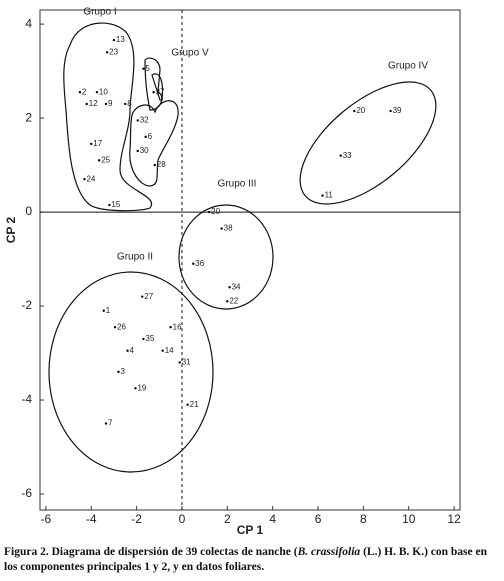 The height and width of the screenshot is (581, 504). I want to click on point-label: 38, so click(228, 228).